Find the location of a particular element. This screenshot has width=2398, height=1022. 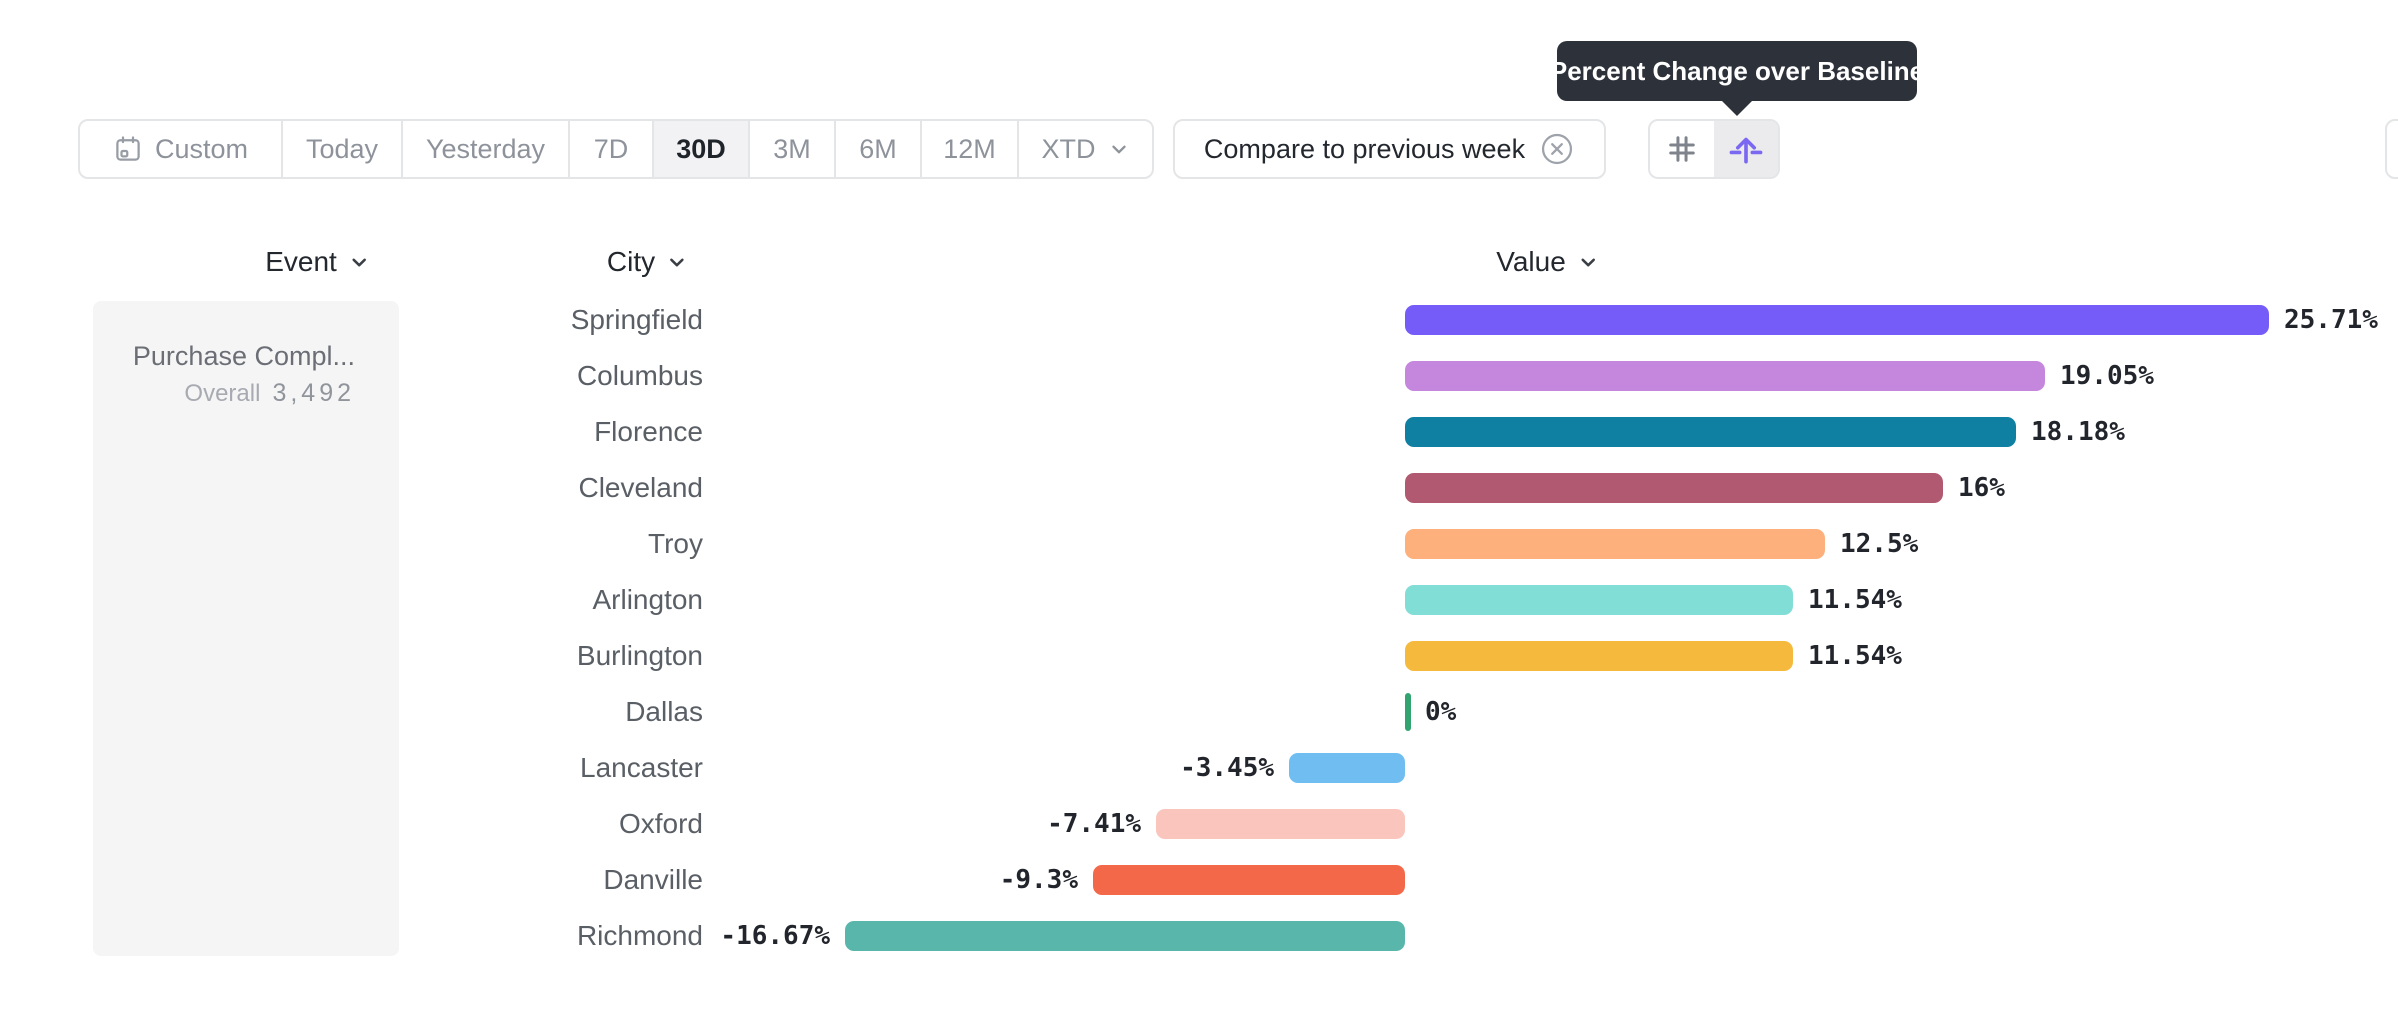

city-label: Springfield is located at coordinates (636, 319).